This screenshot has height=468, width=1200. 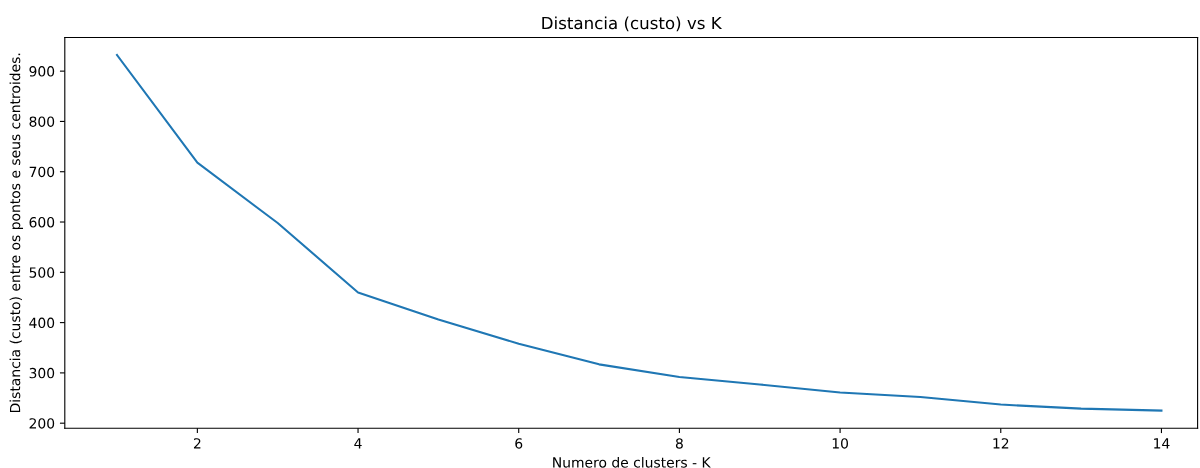 What do you see at coordinates (42, 222) in the screenshot?
I see `y-tick-label: 600` at bounding box center [42, 222].